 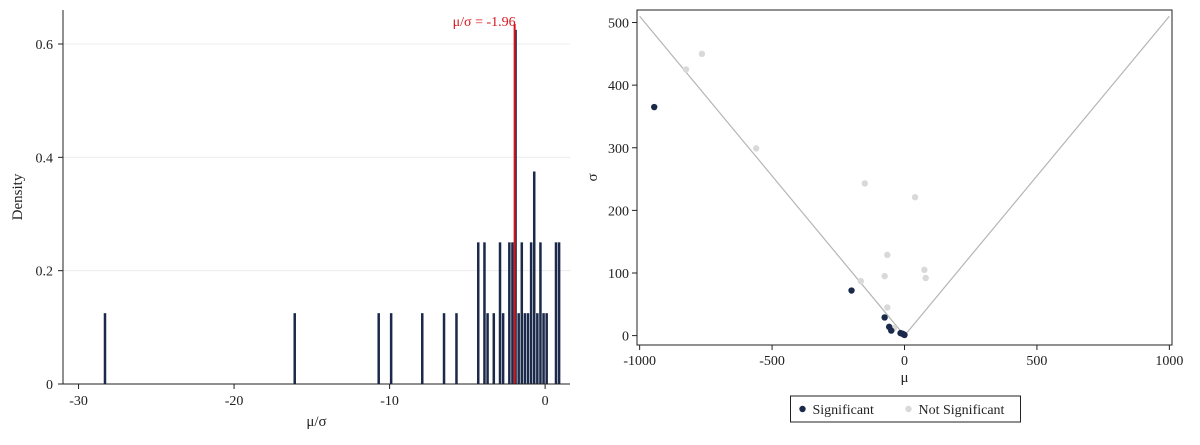 What do you see at coordinates (904, 378) in the screenshot?
I see `scatter-x-axis-label: μ` at bounding box center [904, 378].